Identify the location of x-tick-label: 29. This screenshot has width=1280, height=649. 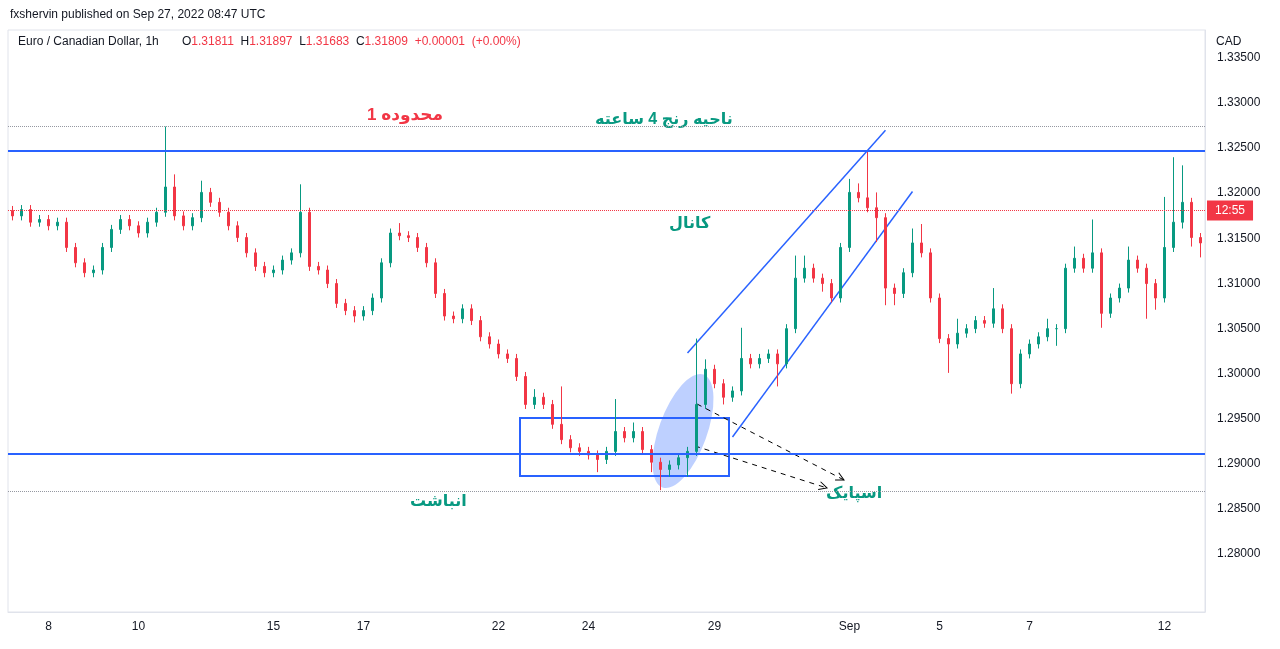
(714, 626).